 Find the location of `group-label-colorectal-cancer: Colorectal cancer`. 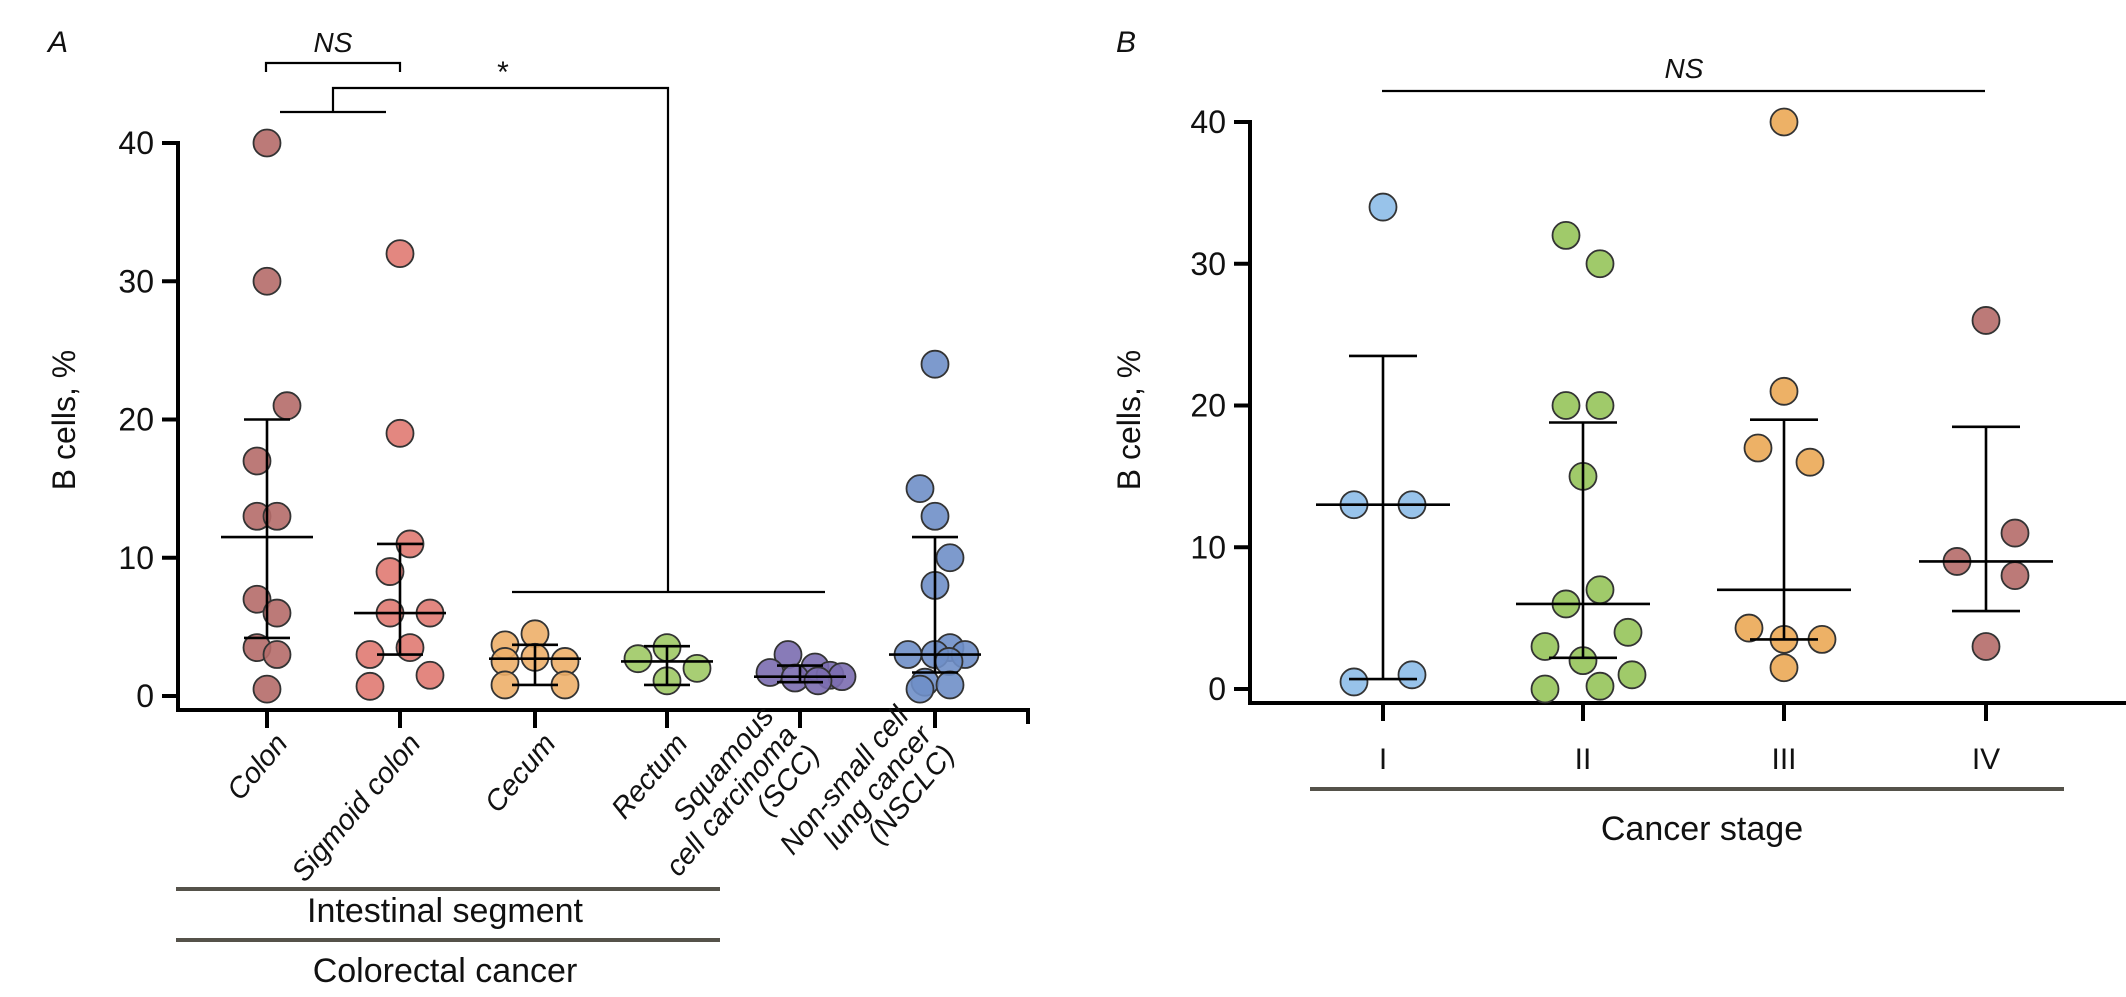

group-label-colorectal-cancer: Colorectal cancer is located at coordinates (445, 971).